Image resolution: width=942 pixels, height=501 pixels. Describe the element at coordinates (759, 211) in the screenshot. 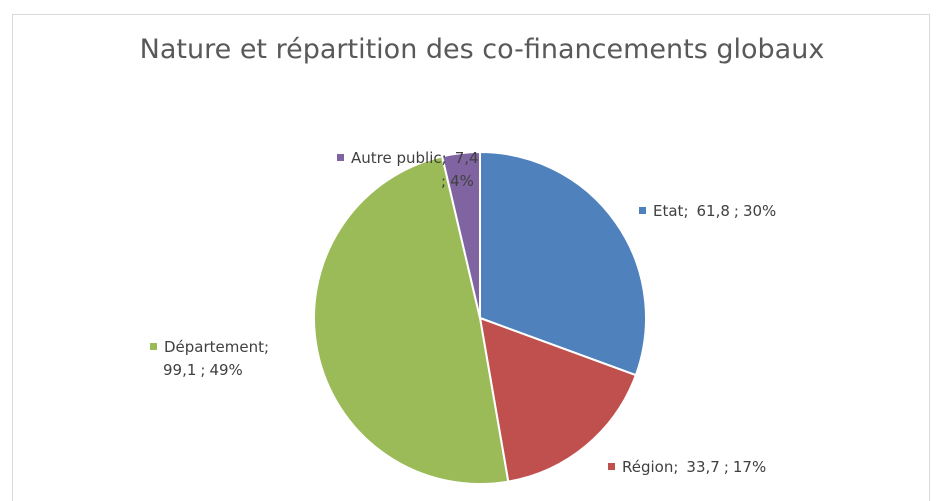

I see `data-label-part: 30%` at that location.